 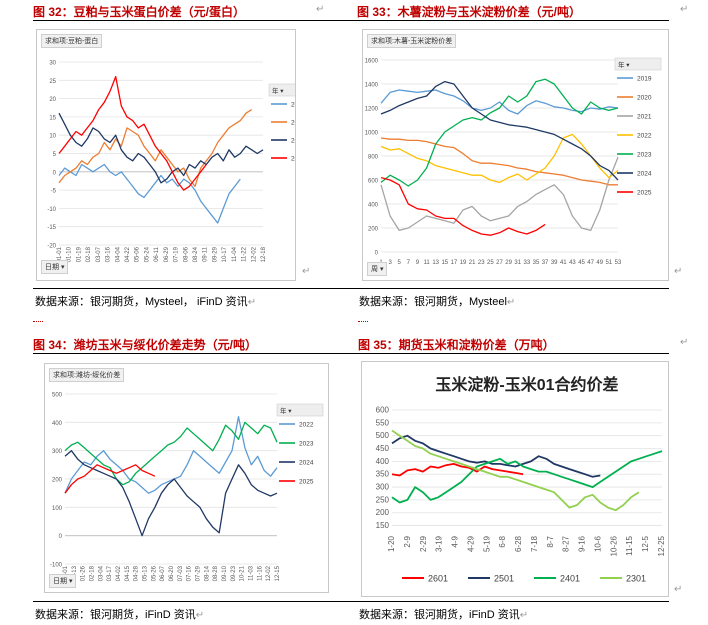 I want to click on x-tick-label: 11-22, so click(x=245, y=254).